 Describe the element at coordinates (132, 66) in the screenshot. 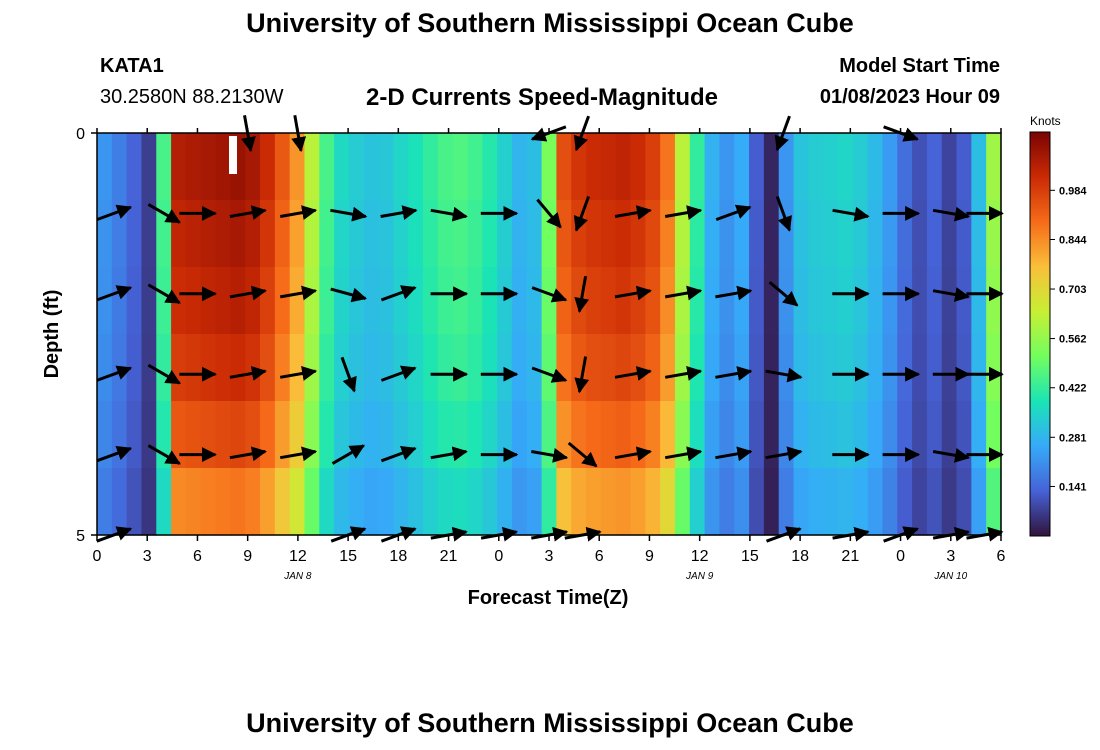

I see `station-id: KATA1` at that location.